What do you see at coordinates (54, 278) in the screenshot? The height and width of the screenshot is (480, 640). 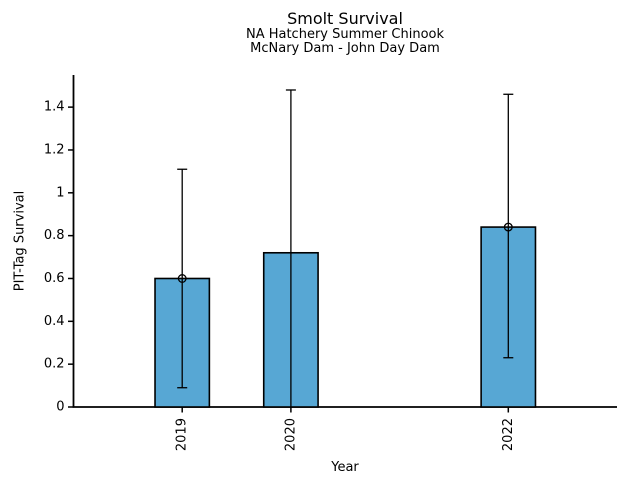 I see `y-tick-label: 0.6` at bounding box center [54, 278].